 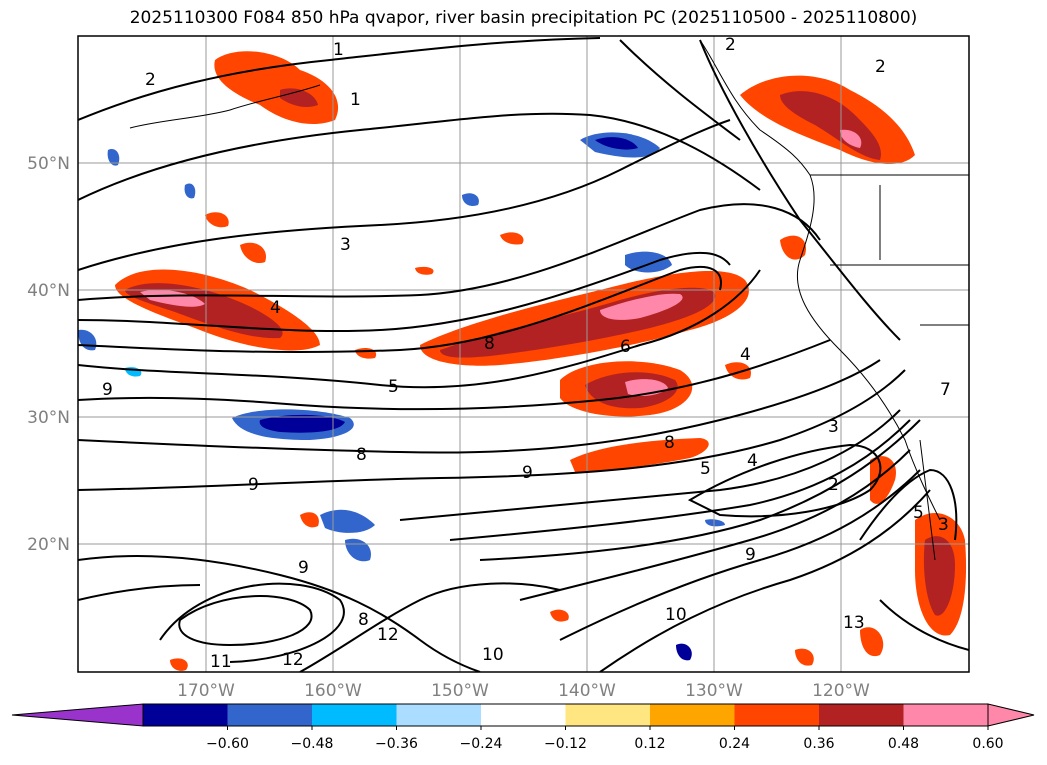 I want to click on colorbar-tick-label: 0.36, so click(x=818, y=744).